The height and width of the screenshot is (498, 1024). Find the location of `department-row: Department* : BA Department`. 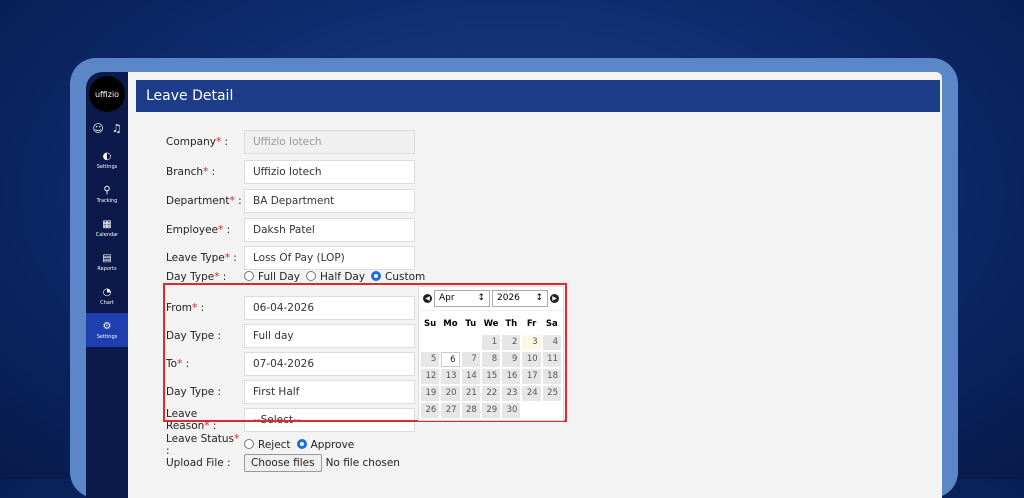

department-row: Department* : BA Department is located at coordinates (290, 201).